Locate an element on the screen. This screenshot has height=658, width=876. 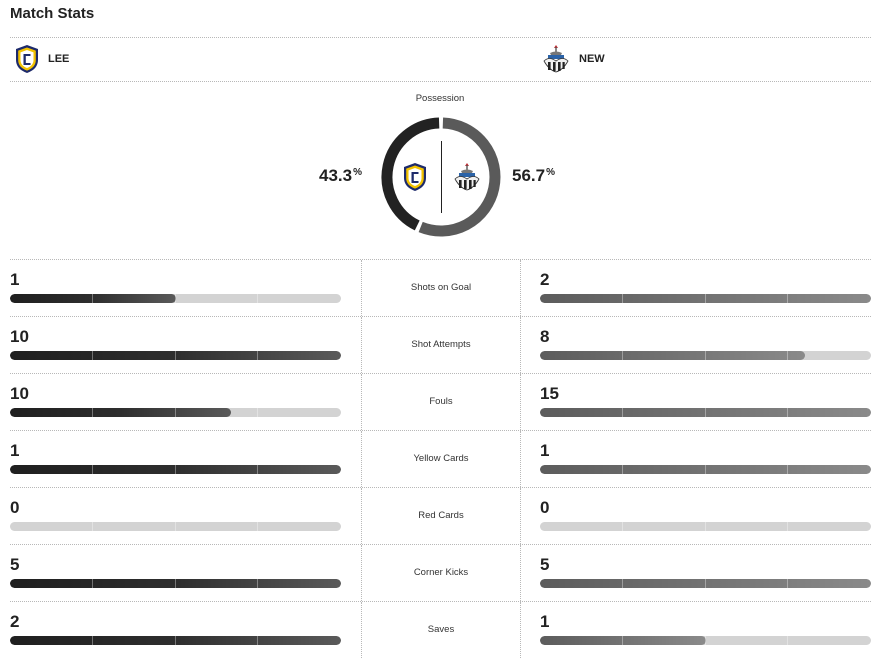
away-stat-value: 8 is located at coordinates (545, 336).